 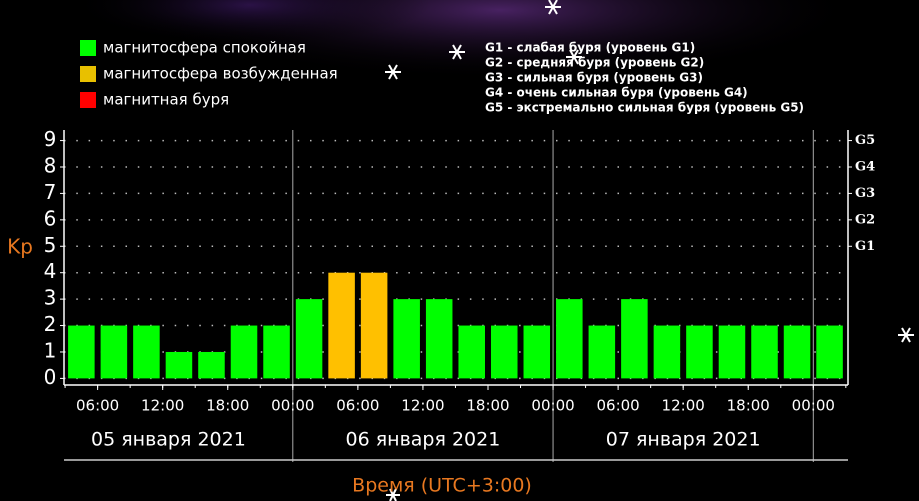 I want to click on y-tick-label: 3, so click(x=50, y=298).